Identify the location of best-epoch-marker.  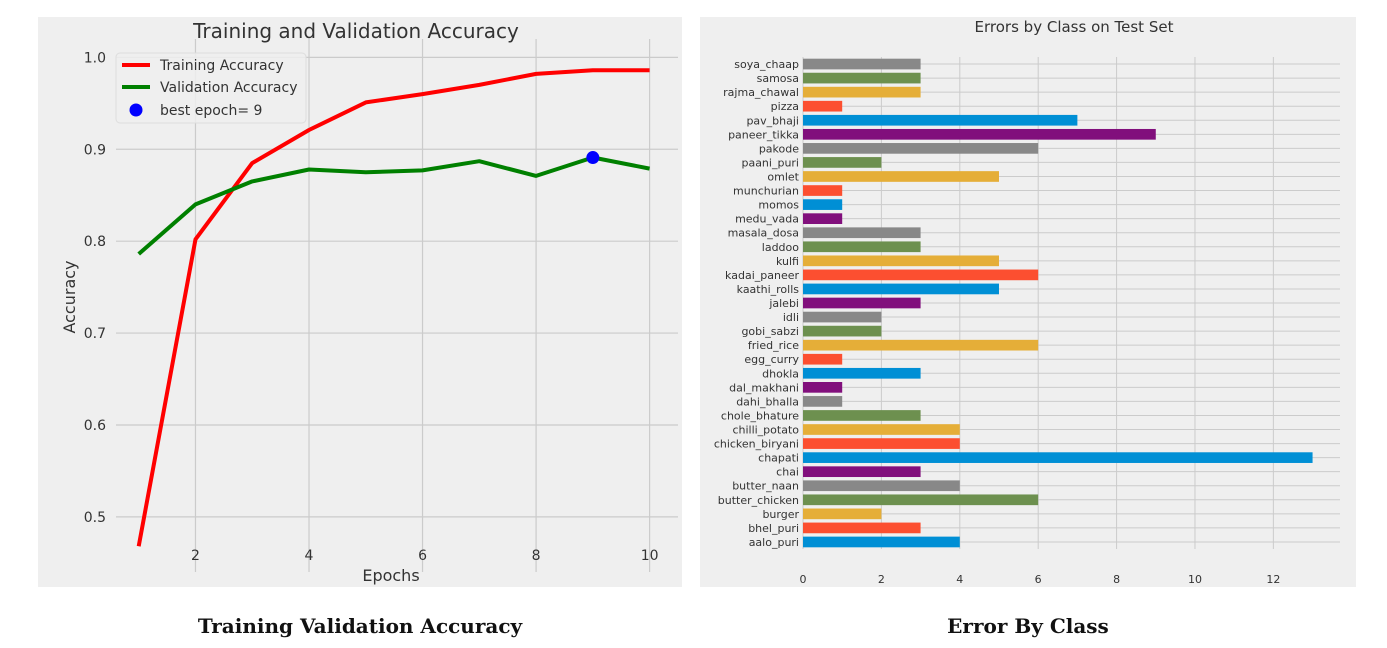
(593, 158).